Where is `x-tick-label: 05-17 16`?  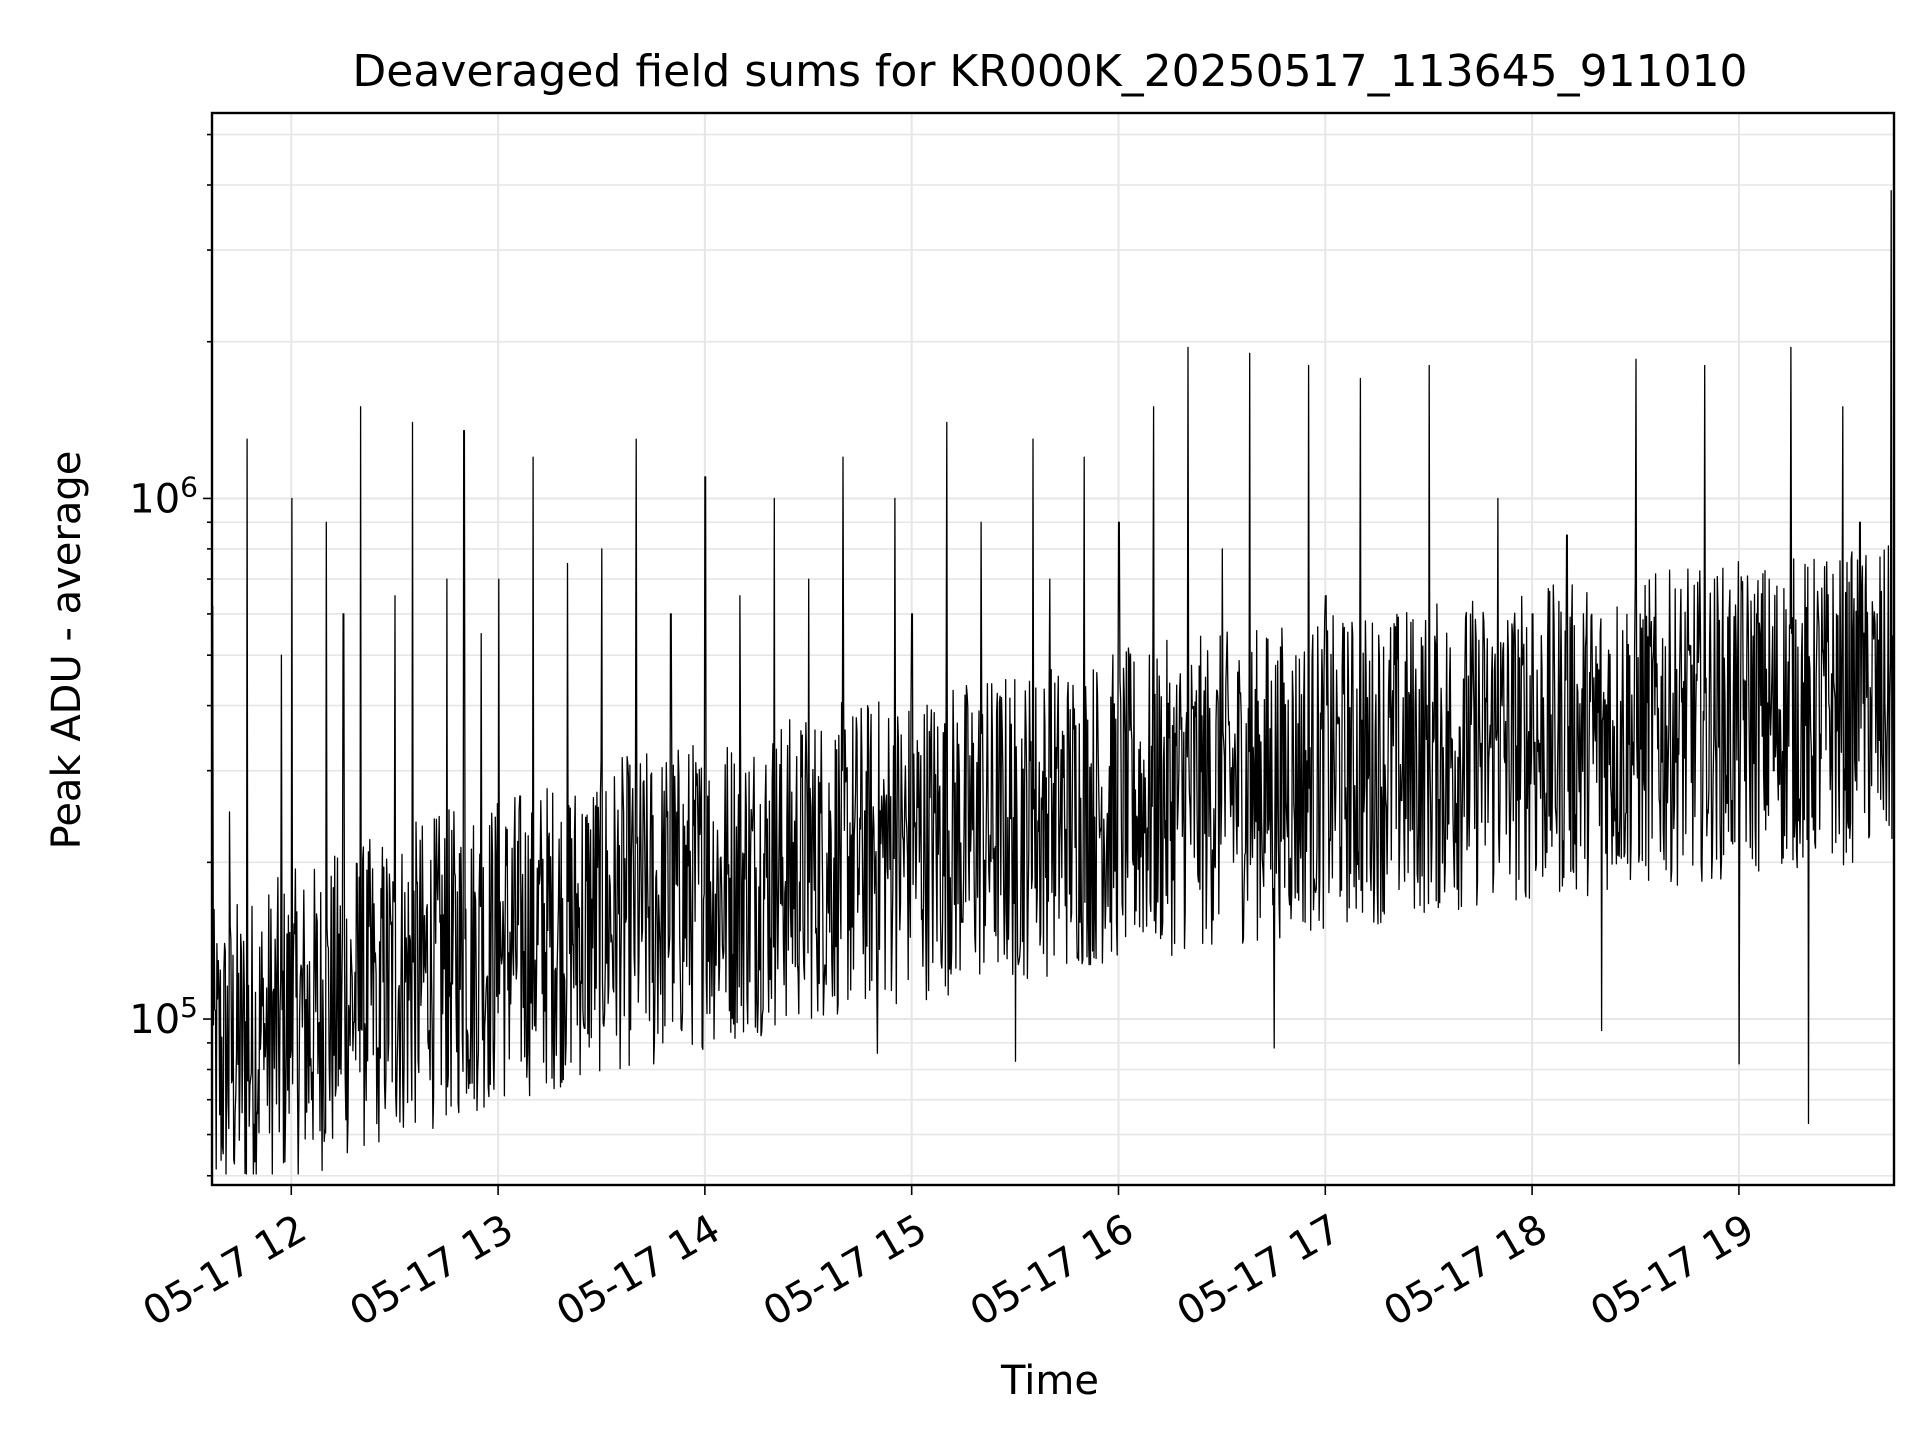 x-tick-label: 05-17 16 is located at coordinates (1052, 1271).